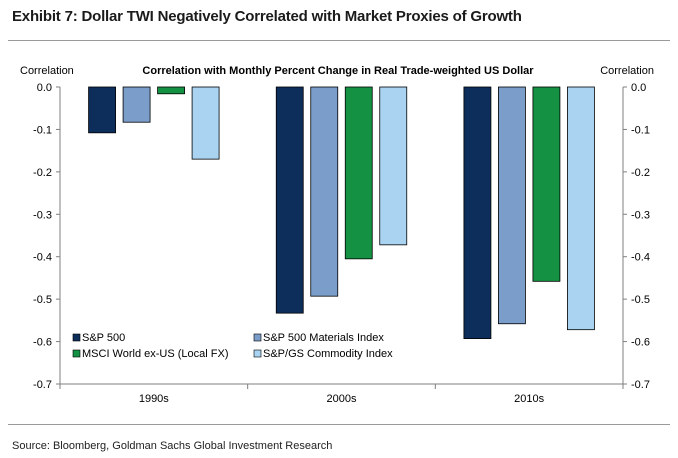 This screenshot has width=678, height=458. I want to click on legend-label: MSCI World ex-US (Local FX), so click(155, 354).